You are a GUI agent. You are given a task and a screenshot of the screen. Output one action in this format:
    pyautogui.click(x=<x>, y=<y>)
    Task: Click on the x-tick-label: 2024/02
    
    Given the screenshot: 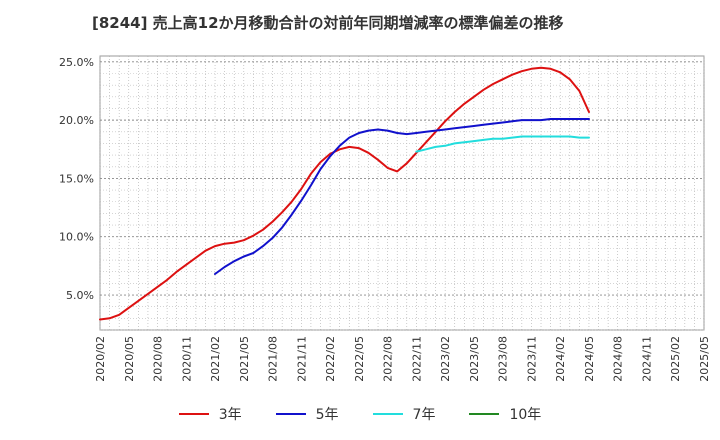 What is the action you would take?
    pyautogui.click(x=560, y=359)
    